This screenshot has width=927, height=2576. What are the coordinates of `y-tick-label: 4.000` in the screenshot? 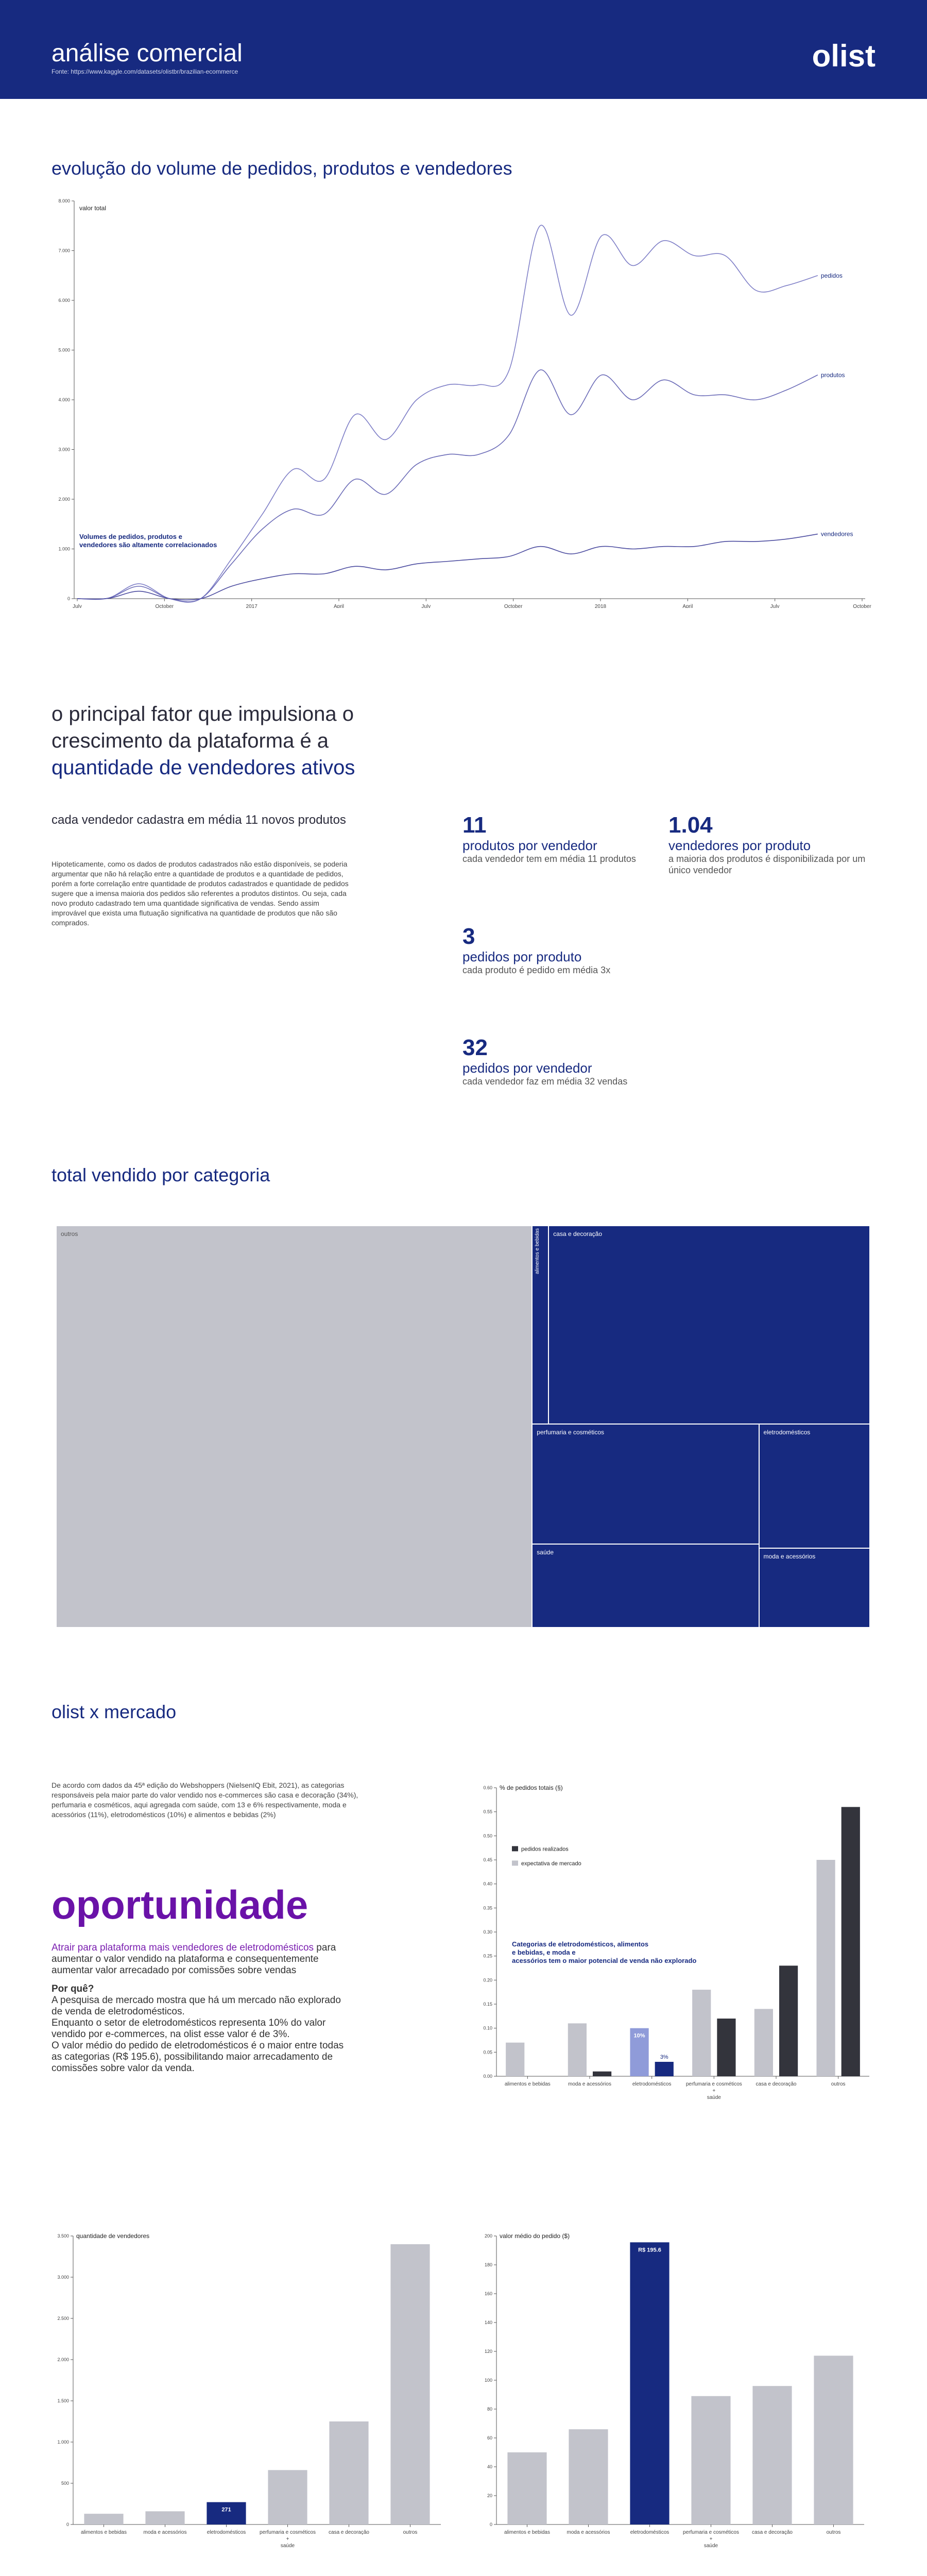 It's located at (64, 399).